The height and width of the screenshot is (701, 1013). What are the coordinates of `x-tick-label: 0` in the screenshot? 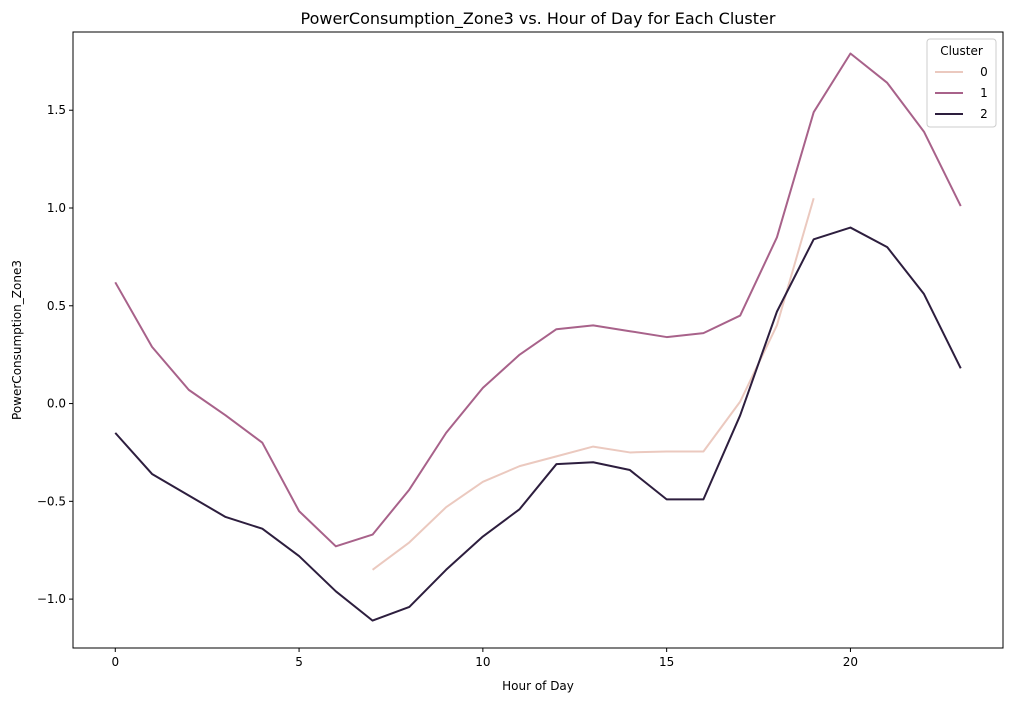 It's located at (115, 662).